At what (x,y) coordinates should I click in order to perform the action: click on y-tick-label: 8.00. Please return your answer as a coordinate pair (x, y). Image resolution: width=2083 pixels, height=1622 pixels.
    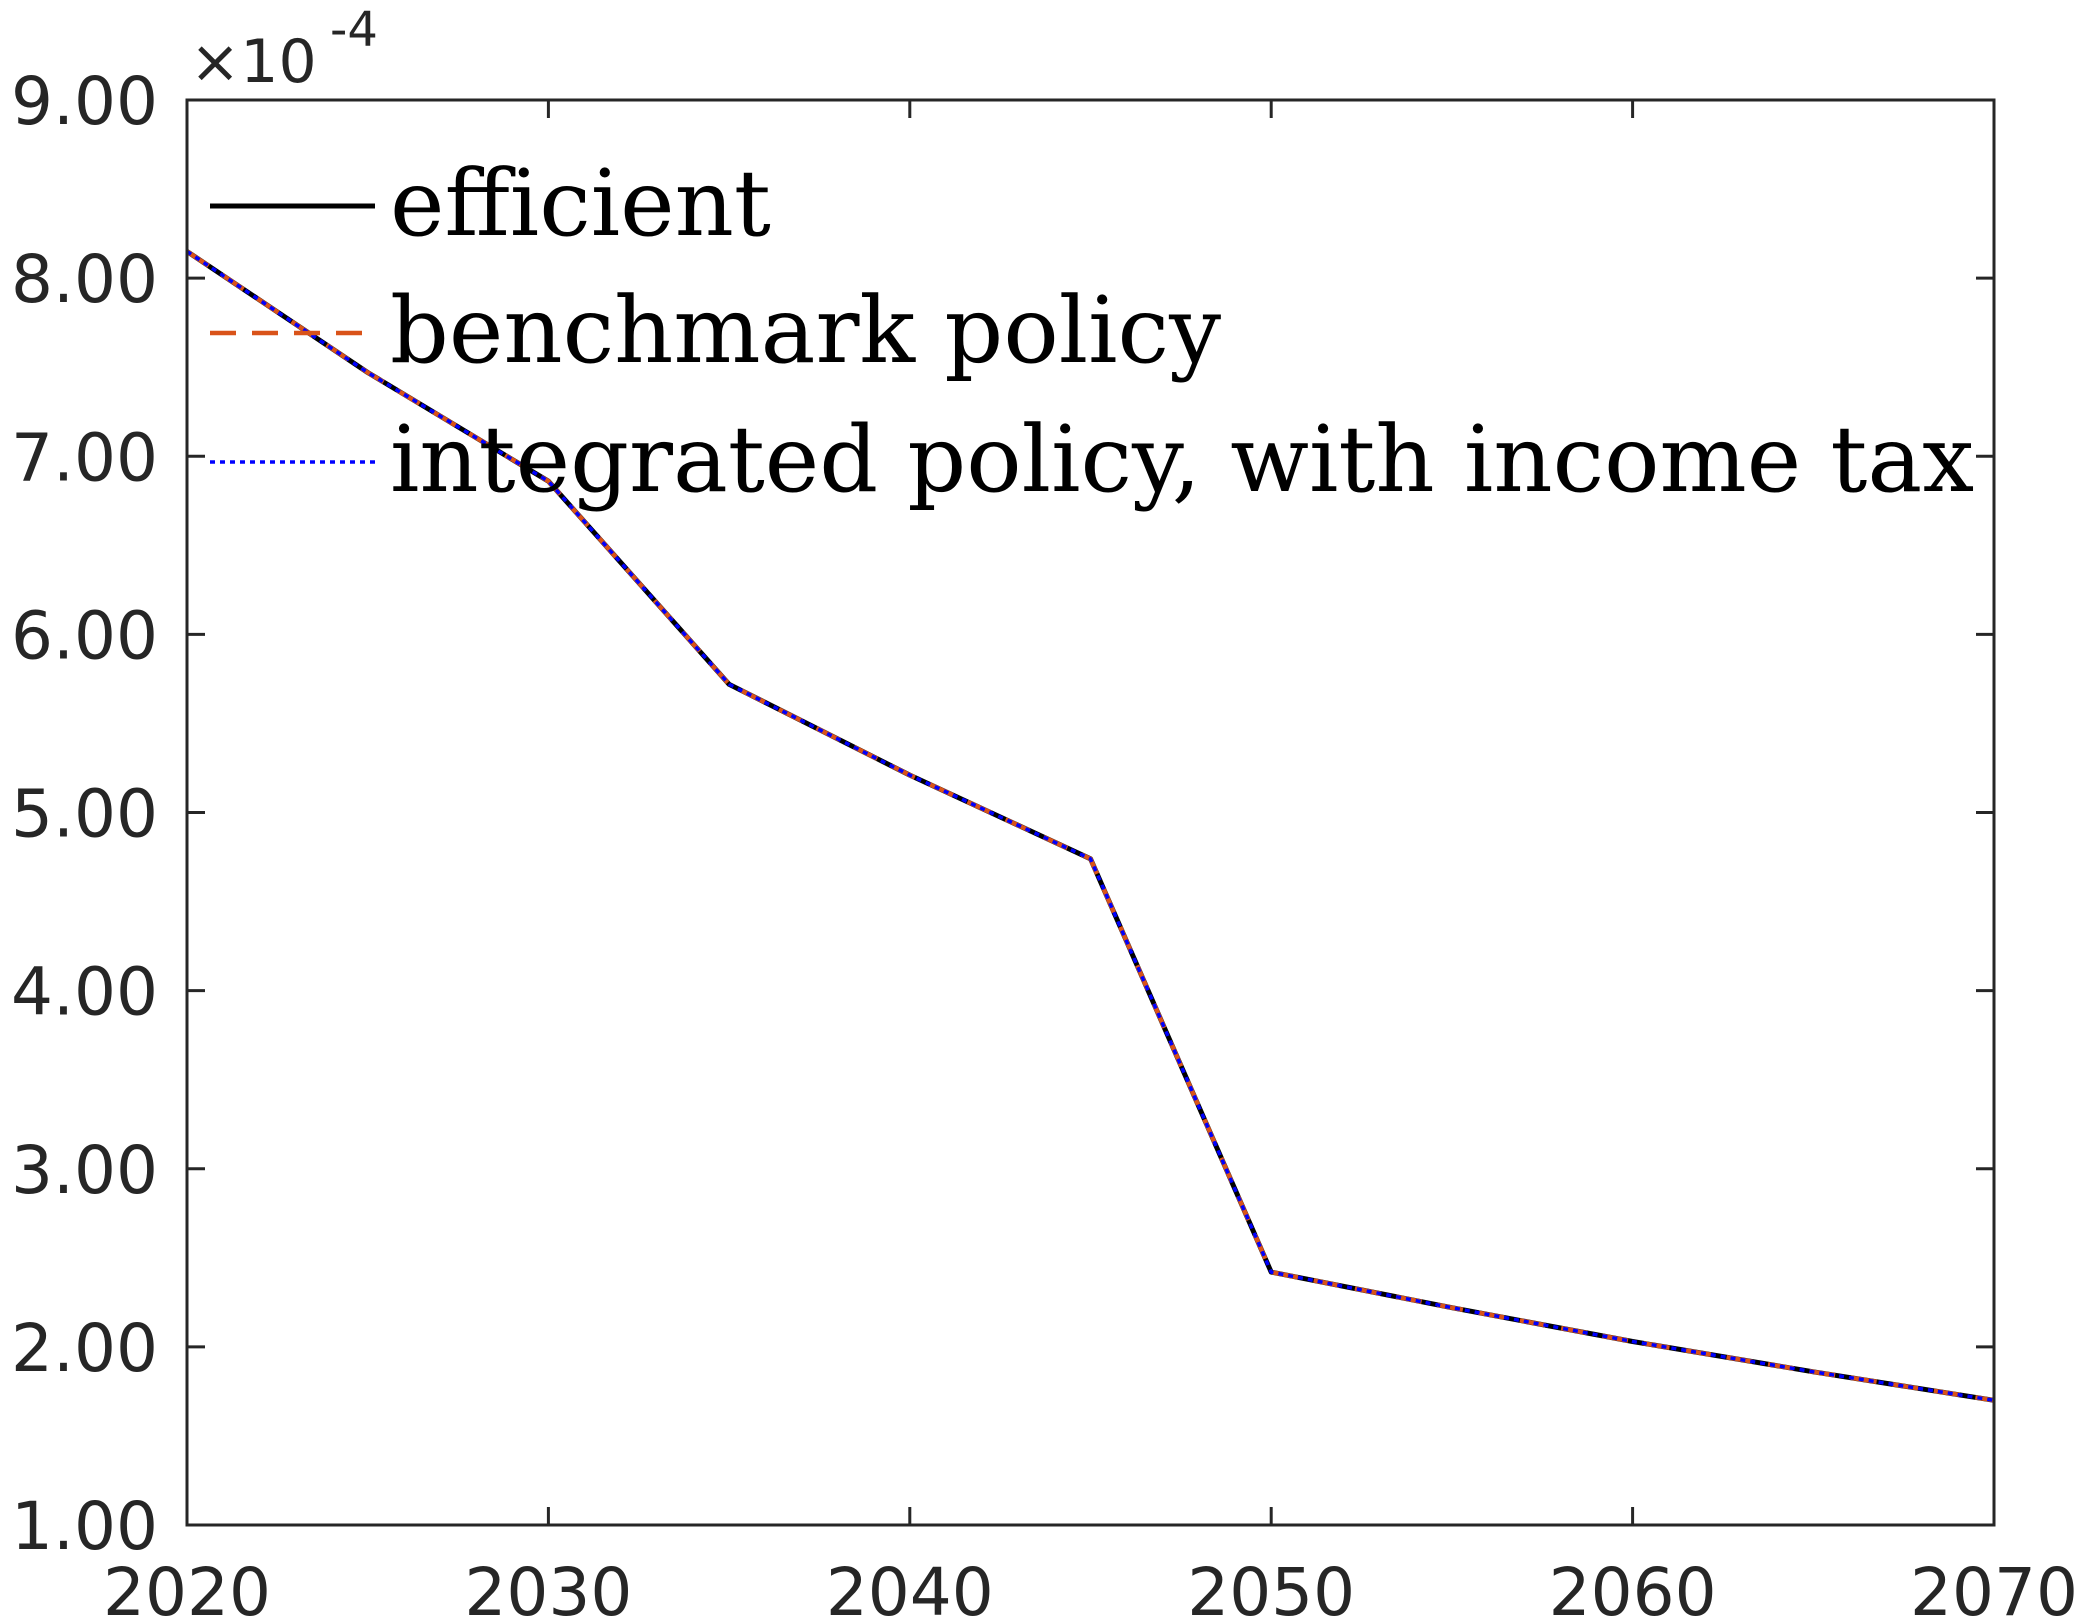
    Looking at the image, I should click on (84, 279).